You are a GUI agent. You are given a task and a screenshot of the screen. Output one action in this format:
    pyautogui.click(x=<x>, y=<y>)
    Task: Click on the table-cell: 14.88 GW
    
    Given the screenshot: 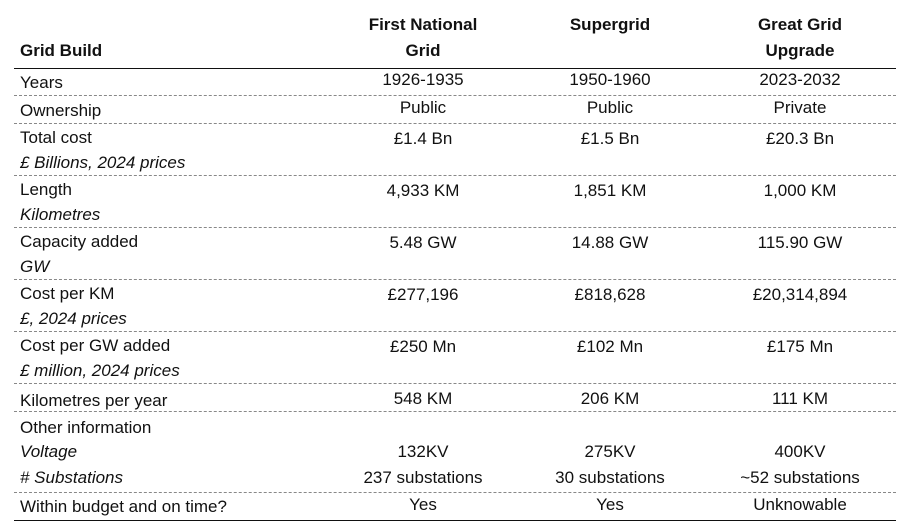 What is the action you would take?
    pyautogui.click(x=610, y=242)
    